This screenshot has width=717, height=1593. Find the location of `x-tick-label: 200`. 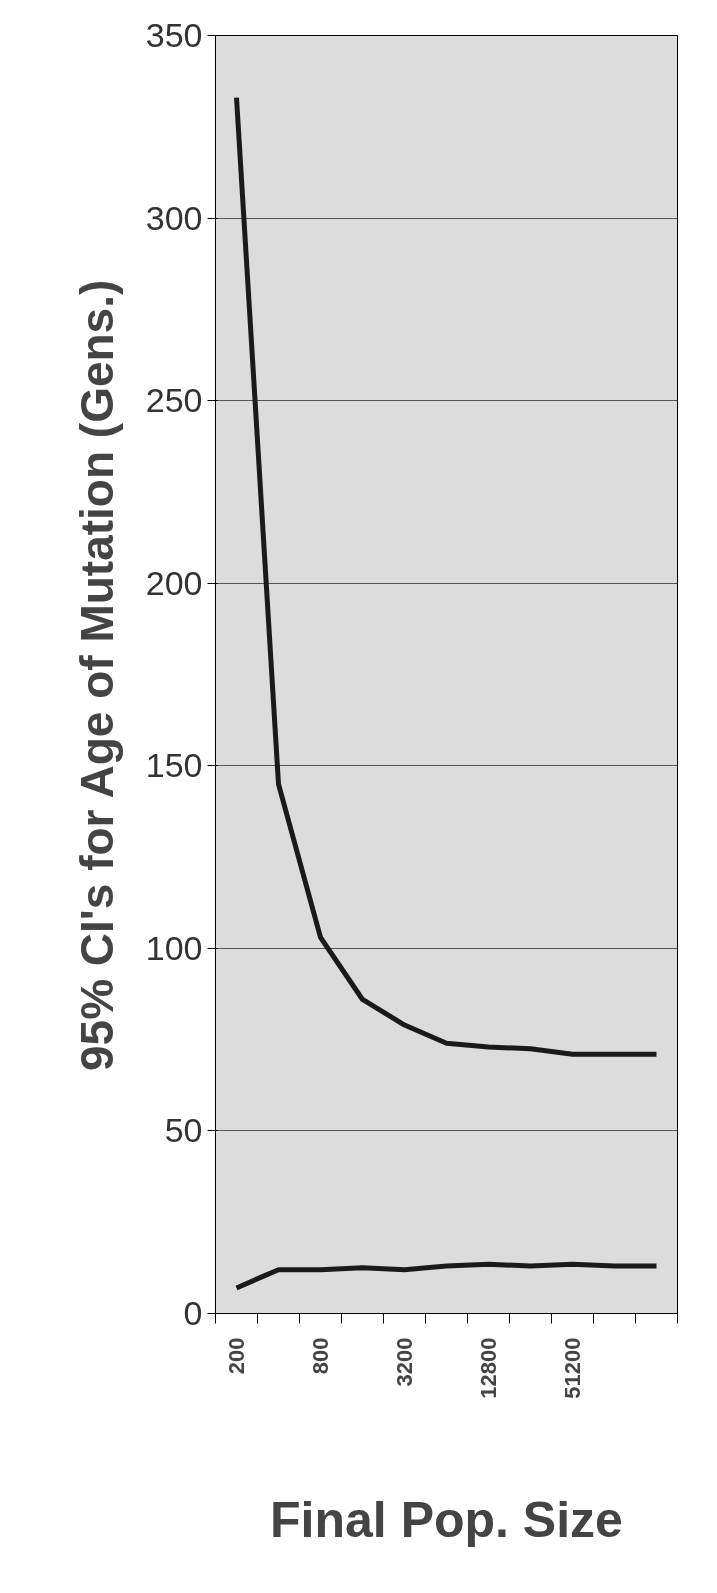

x-tick-label: 200 is located at coordinates (236, 1356).